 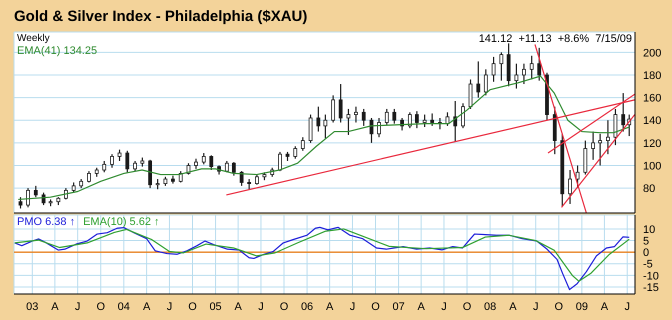 What do you see at coordinates (34, 39) in the screenshot?
I see `annotation: Weekly` at bounding box center [34, 39].